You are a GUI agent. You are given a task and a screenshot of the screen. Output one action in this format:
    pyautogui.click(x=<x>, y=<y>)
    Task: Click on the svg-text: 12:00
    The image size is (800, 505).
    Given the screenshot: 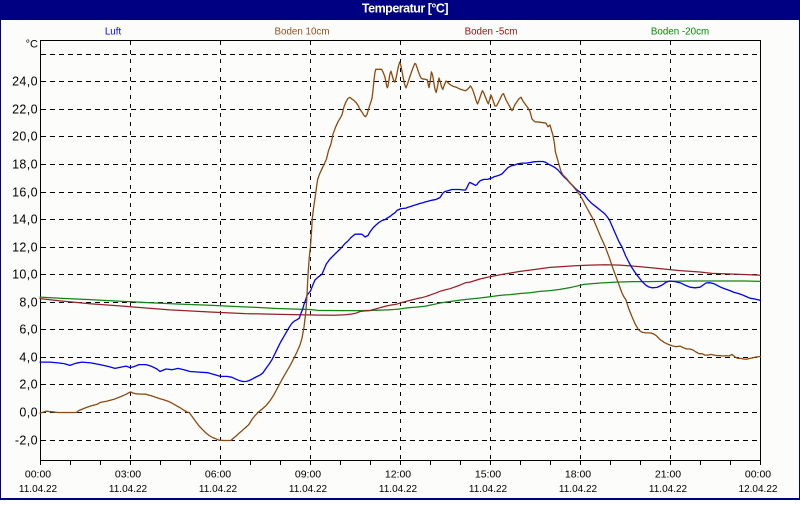 What is the action you would take?
    pyautogui.click(x=398, y=475)
    